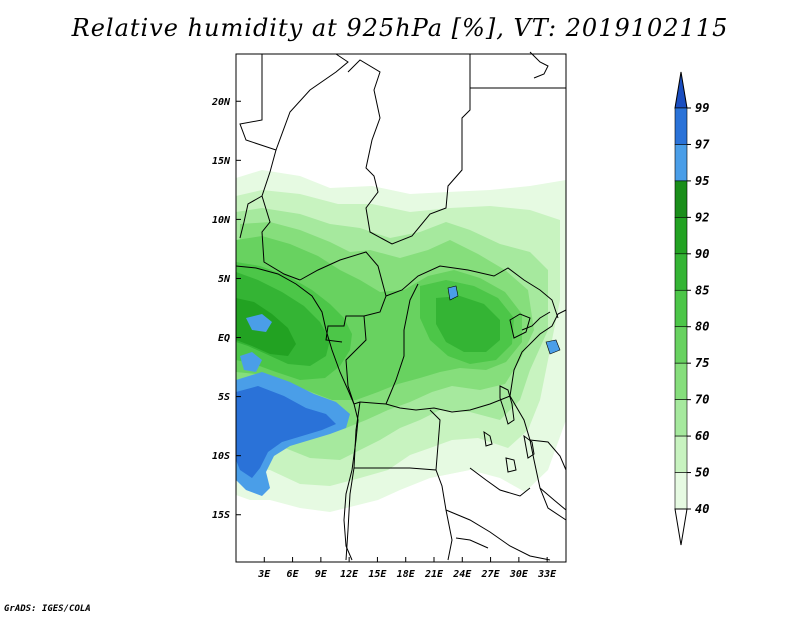 Image resolution: width=800 pixels, height=618 pixels. Describe the element at coordinates (293, 574) in the screenshot. I see `lon-label: 6E` at that location.